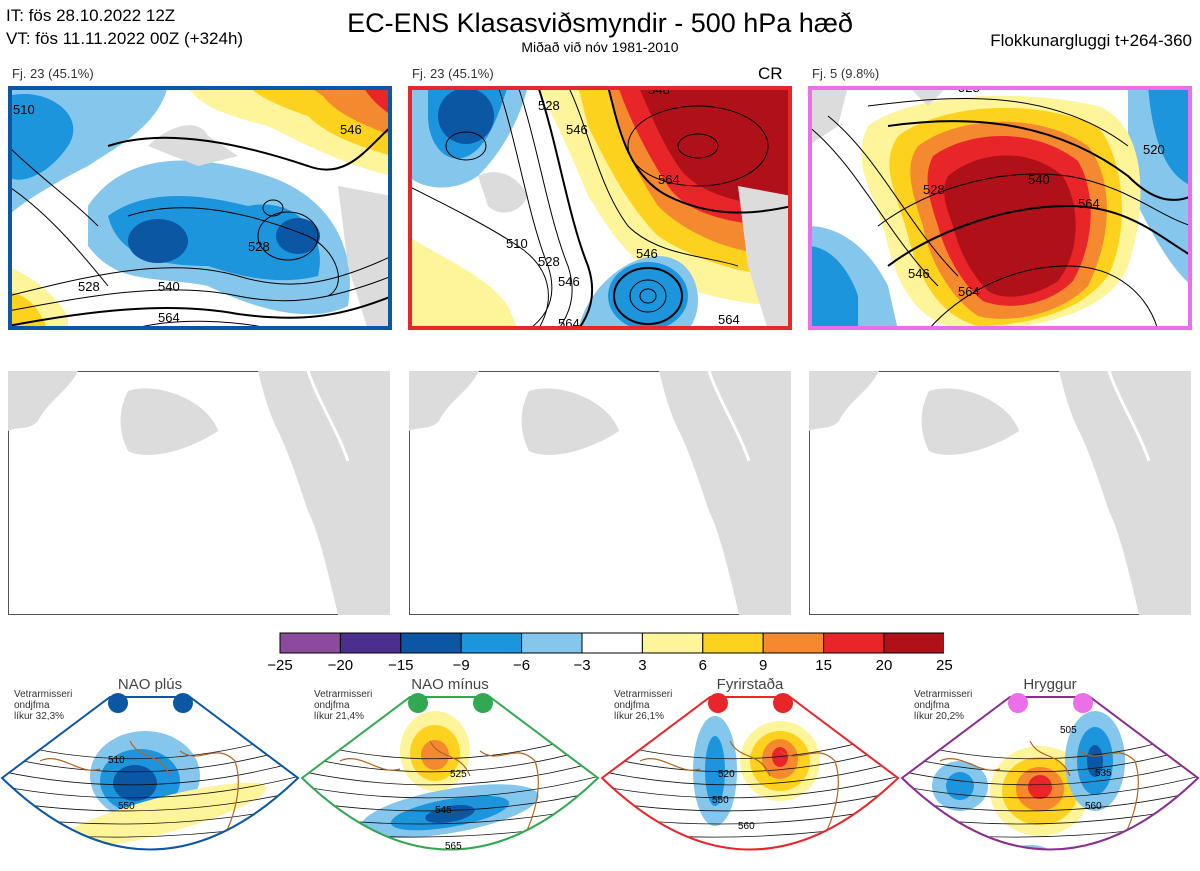 The height and width of the screenshot is (871, 1200). What do you see at coordinates (401, 665) in the screenshot?
I see `colorbar-tick-label: −15` at bounding box center [401, 665].